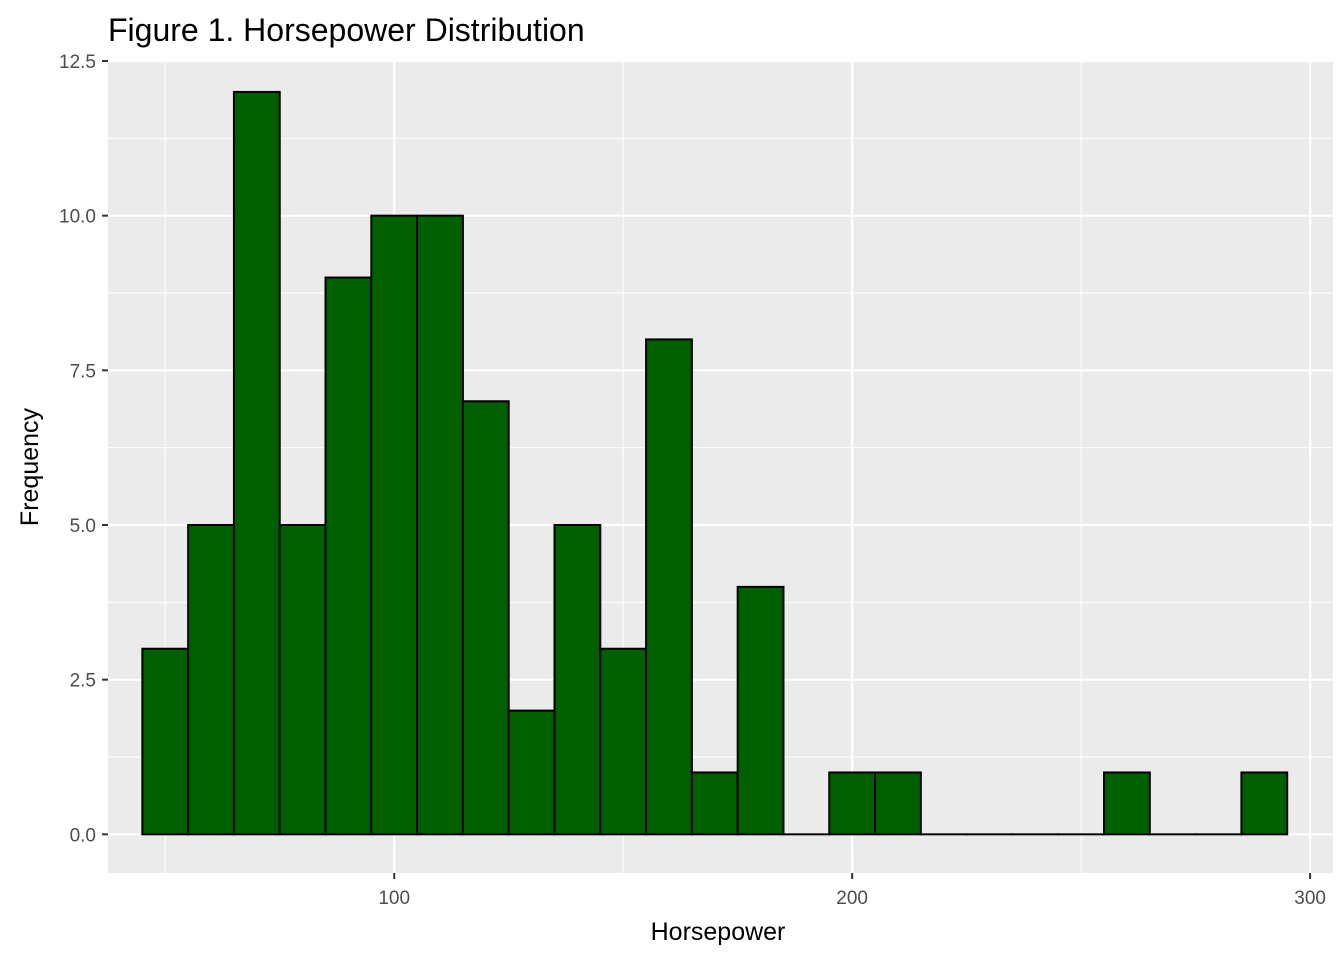 This screenshot has width=1344, height=960. Describe the element at coordinates (718, 932) in the screenshot. I see `x-axis-title: Horsepower` at that location.